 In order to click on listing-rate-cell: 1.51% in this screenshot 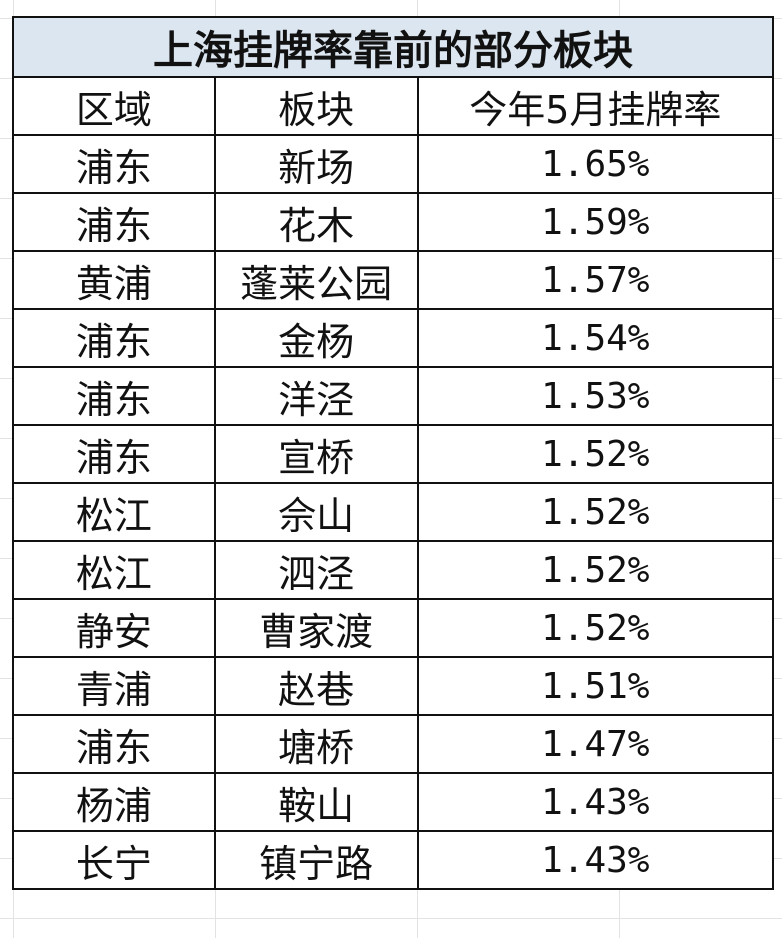, I will do `click(595, 686)`.